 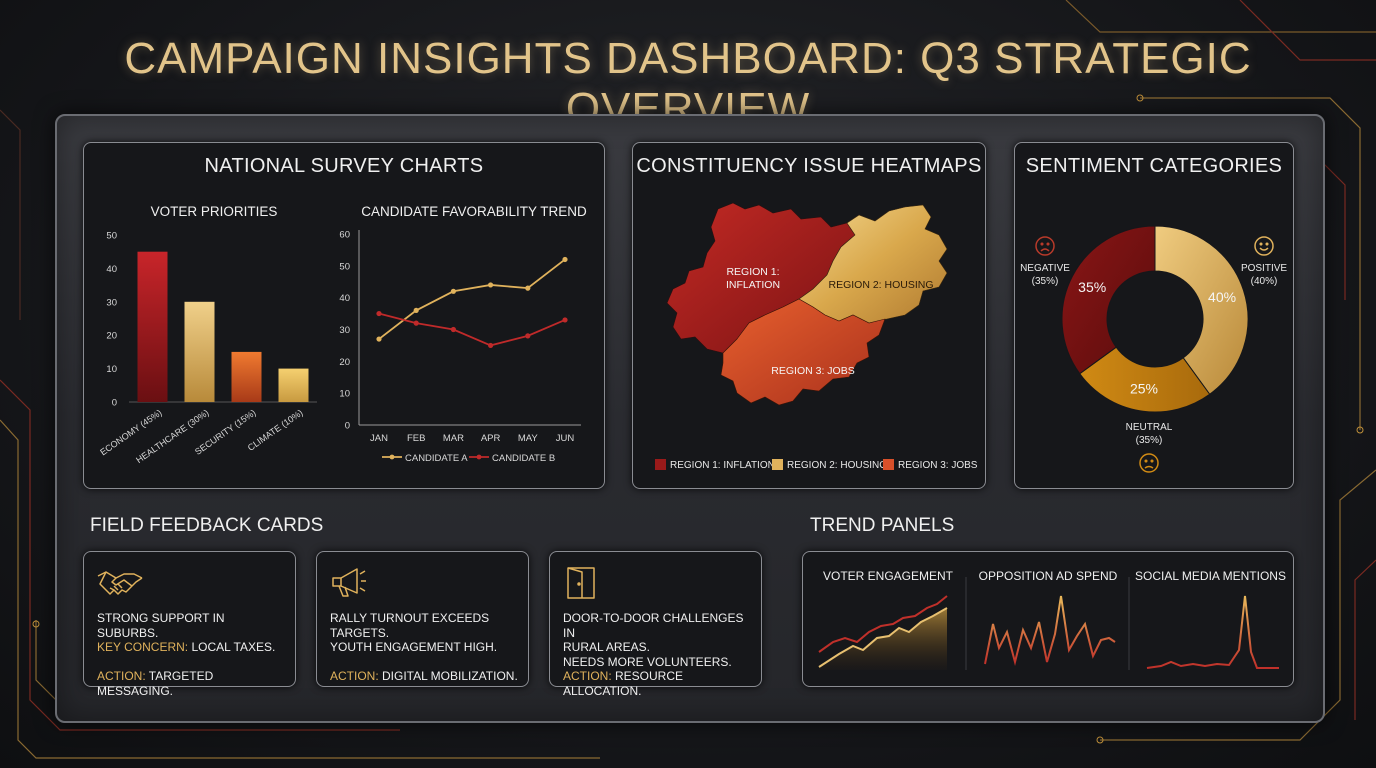 I want to click on donut-percent-label: 40%, so click(x=1222, y=297).